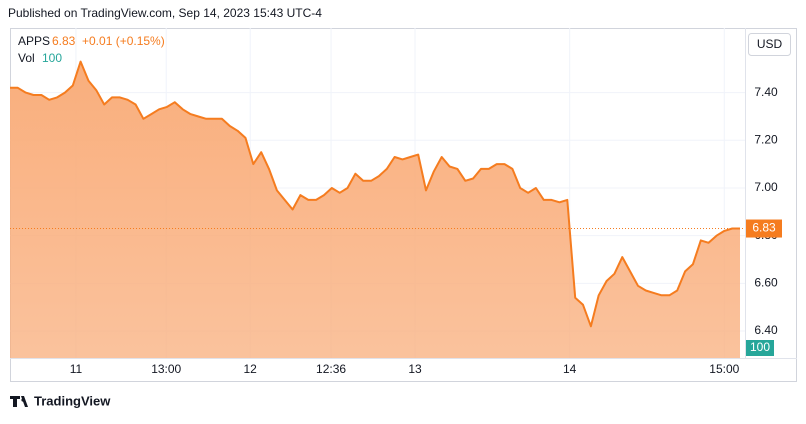 The image size is (806, 424). I want to click on y-tick-label: 7.00, so click(766, 187).